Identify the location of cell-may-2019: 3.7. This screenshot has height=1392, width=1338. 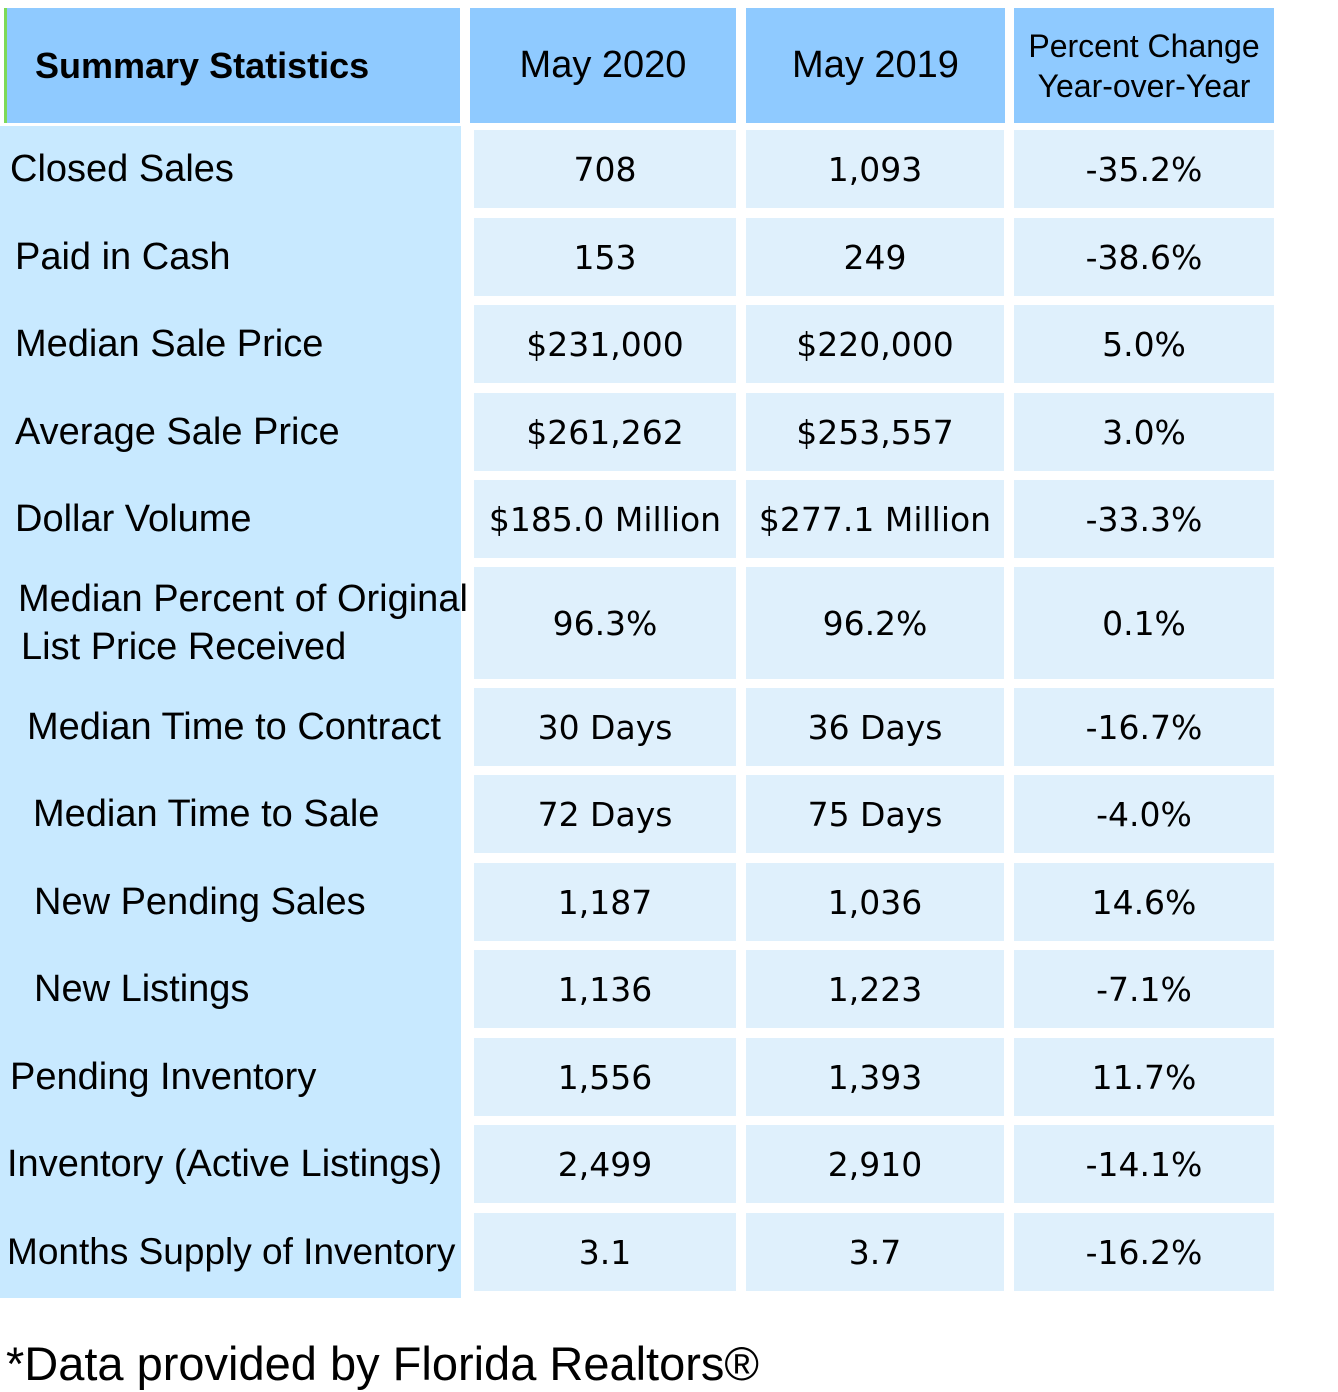
(875, 1252).